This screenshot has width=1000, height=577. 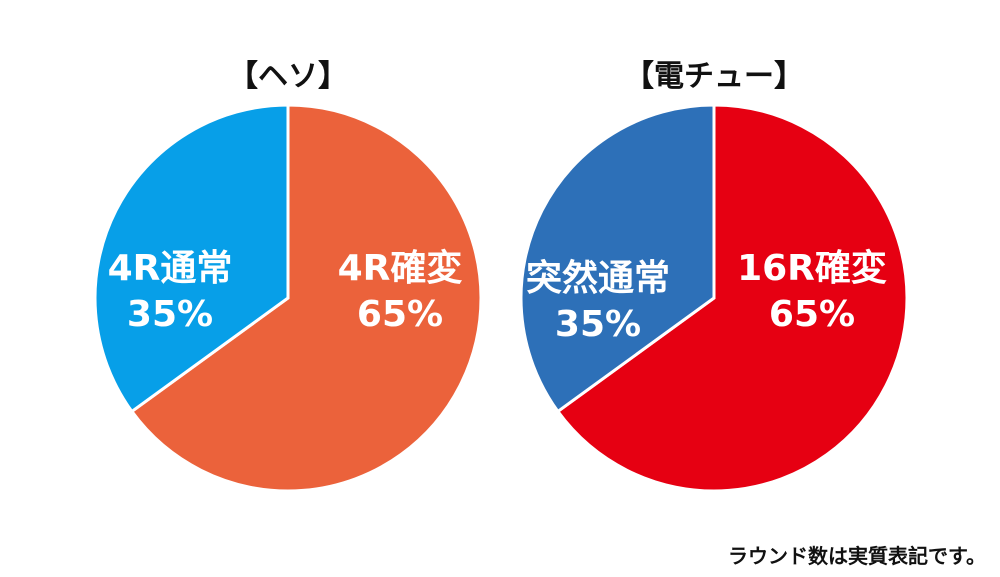 I want to click on chart-title: 【電チュー】, so click(x=714, y=76).